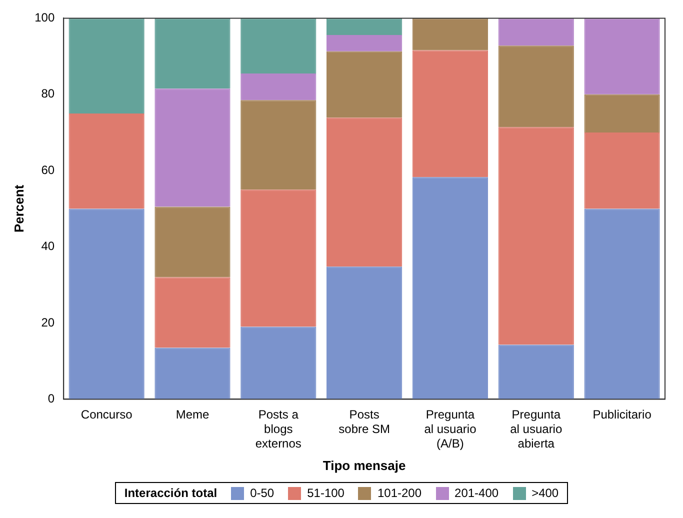 The image size is (683, 518). What do you see at coordinates (44, 17) in the screenshot?
I see `y-tick-label: 100` at bounding box center [44, 17].